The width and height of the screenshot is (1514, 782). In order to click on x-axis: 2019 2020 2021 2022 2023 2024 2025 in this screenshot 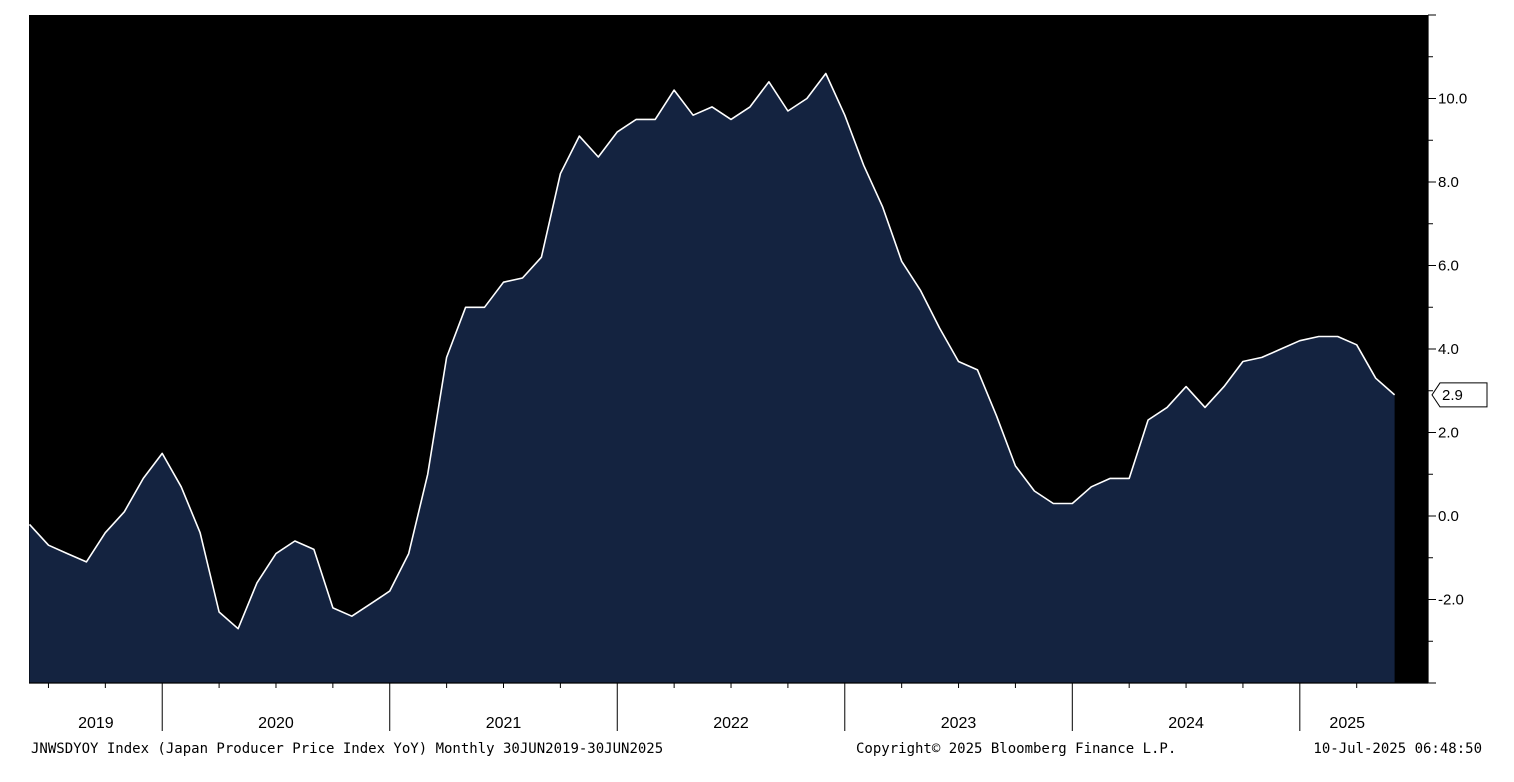, I will do `click(728, 707)`.